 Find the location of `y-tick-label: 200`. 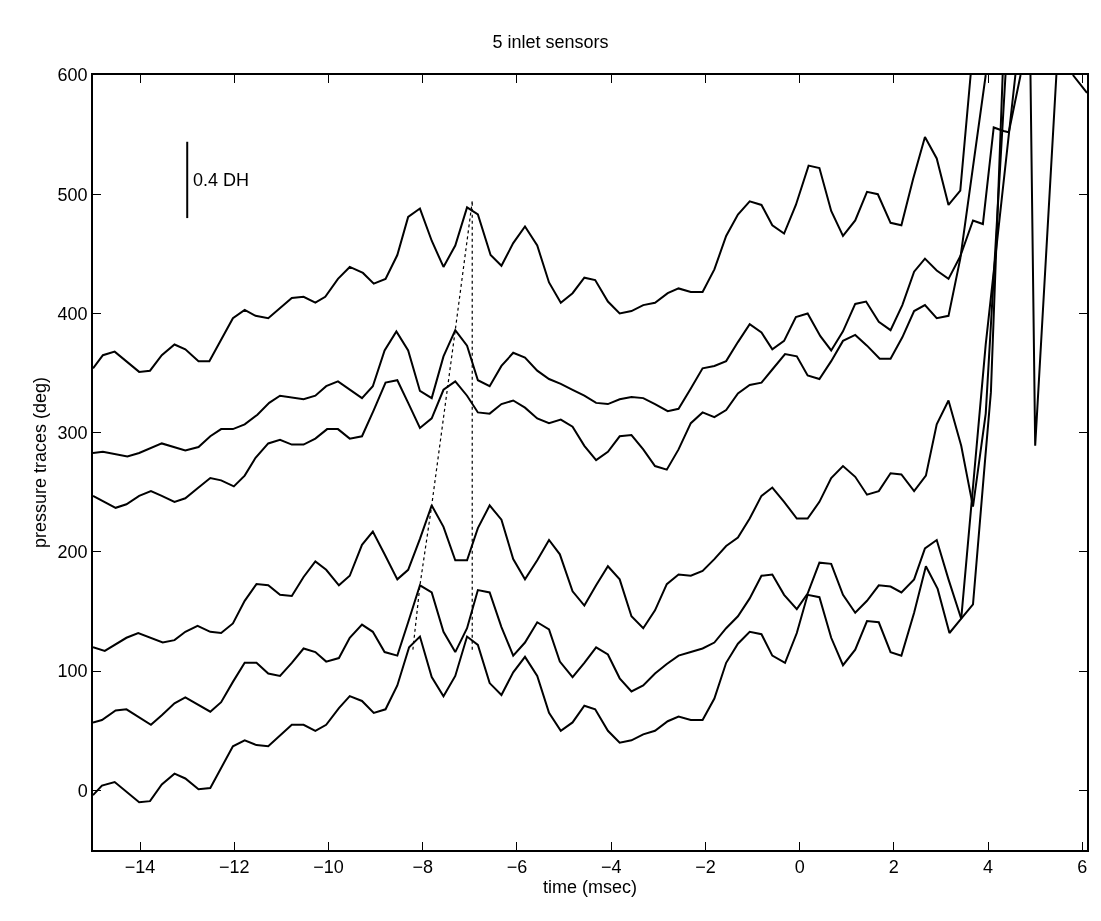

y-tick-label: 200 is located at coordinates (72, 552).